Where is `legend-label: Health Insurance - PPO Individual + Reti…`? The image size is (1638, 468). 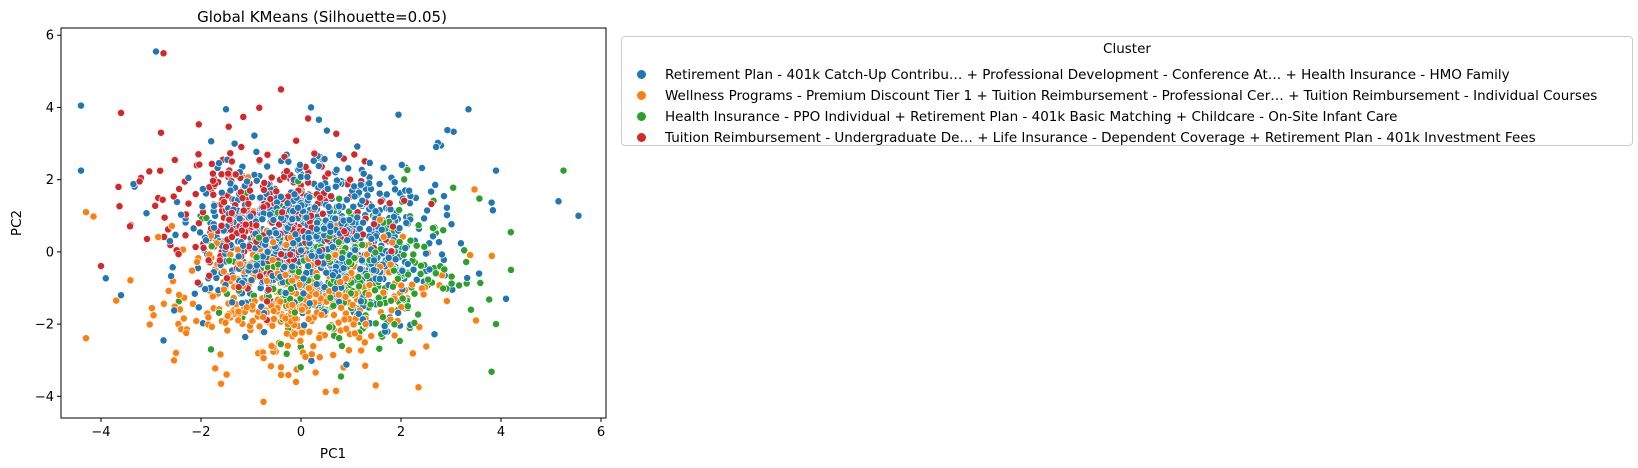
legend-label: Health Insurance - PPO Individual + Reti… is located at coordinates (1031, 116).